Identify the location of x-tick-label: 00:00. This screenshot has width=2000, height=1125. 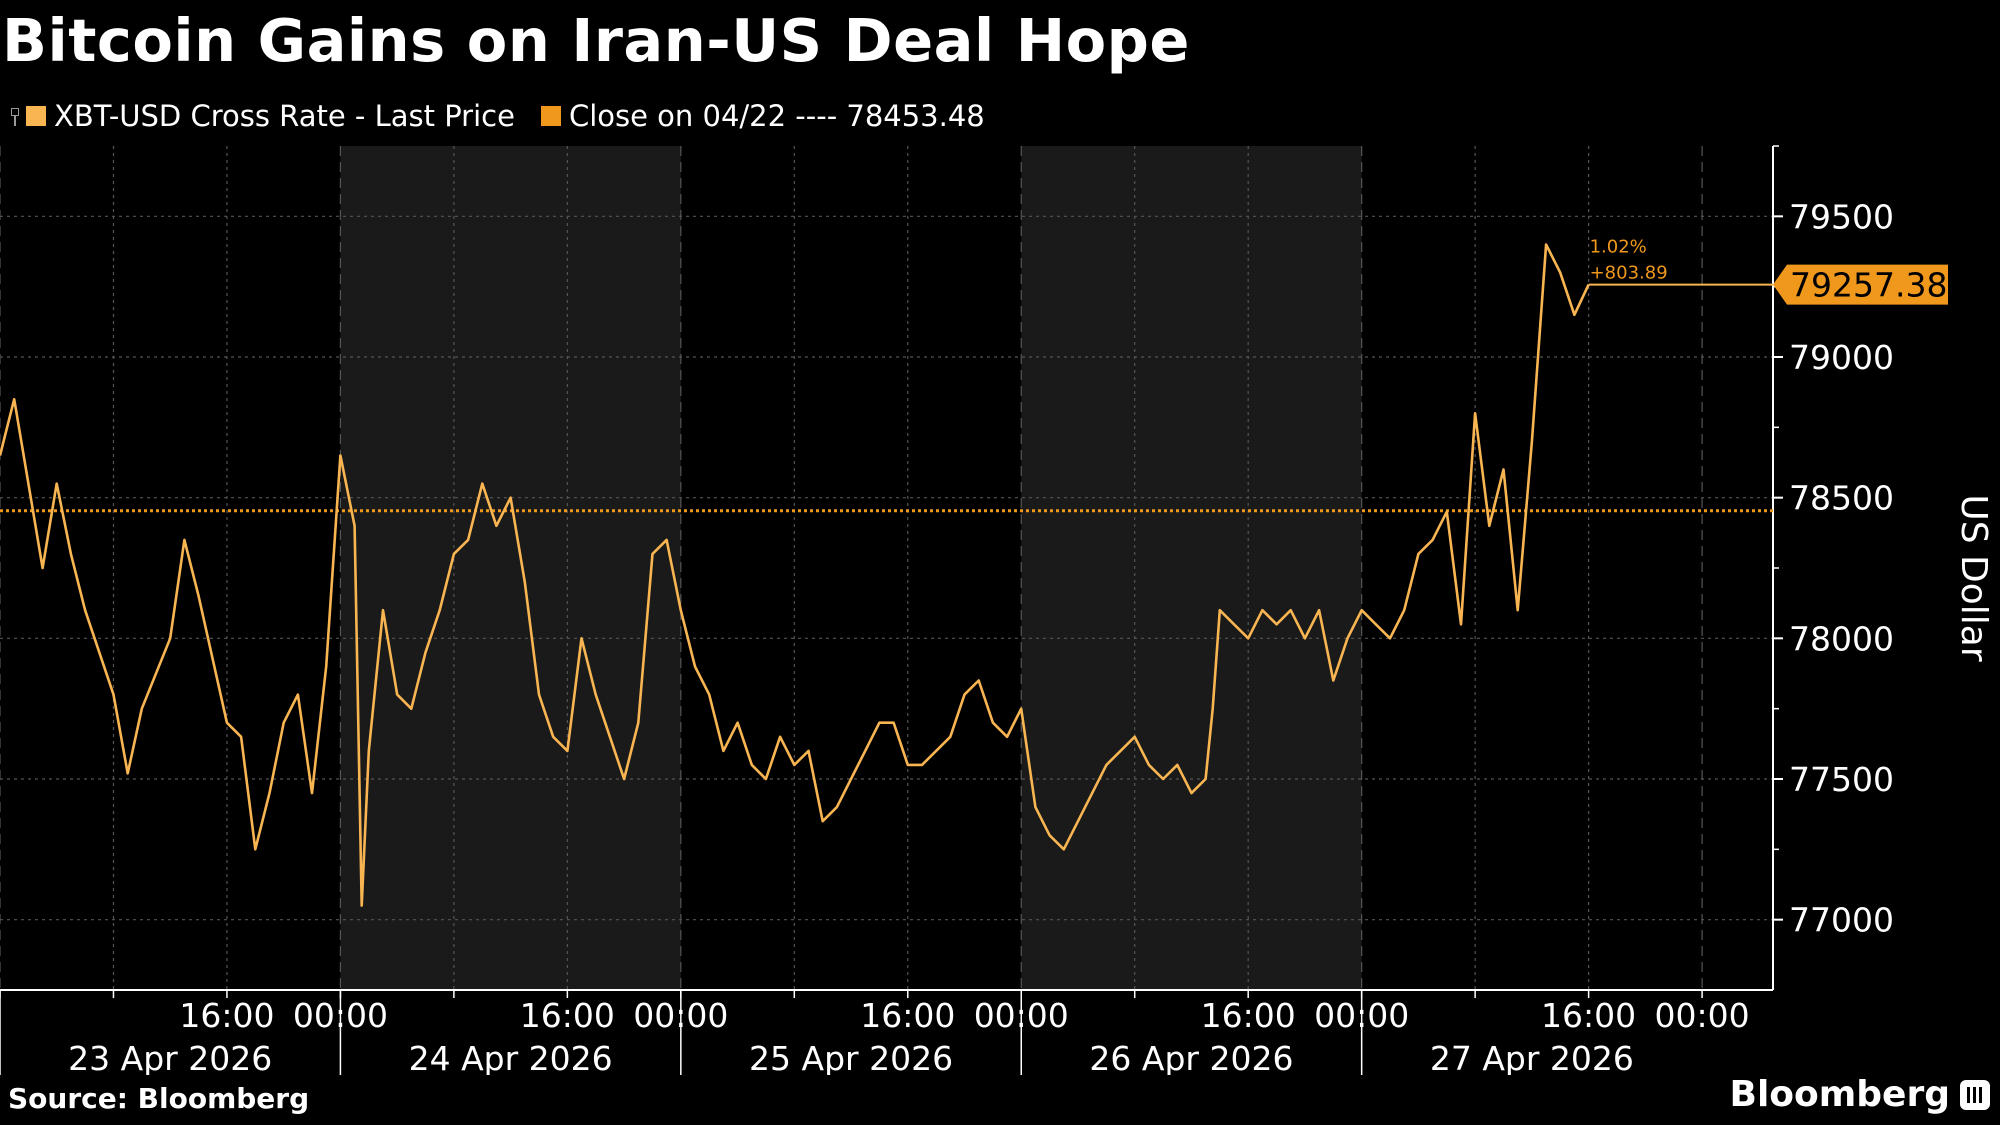
(1702, 1015).